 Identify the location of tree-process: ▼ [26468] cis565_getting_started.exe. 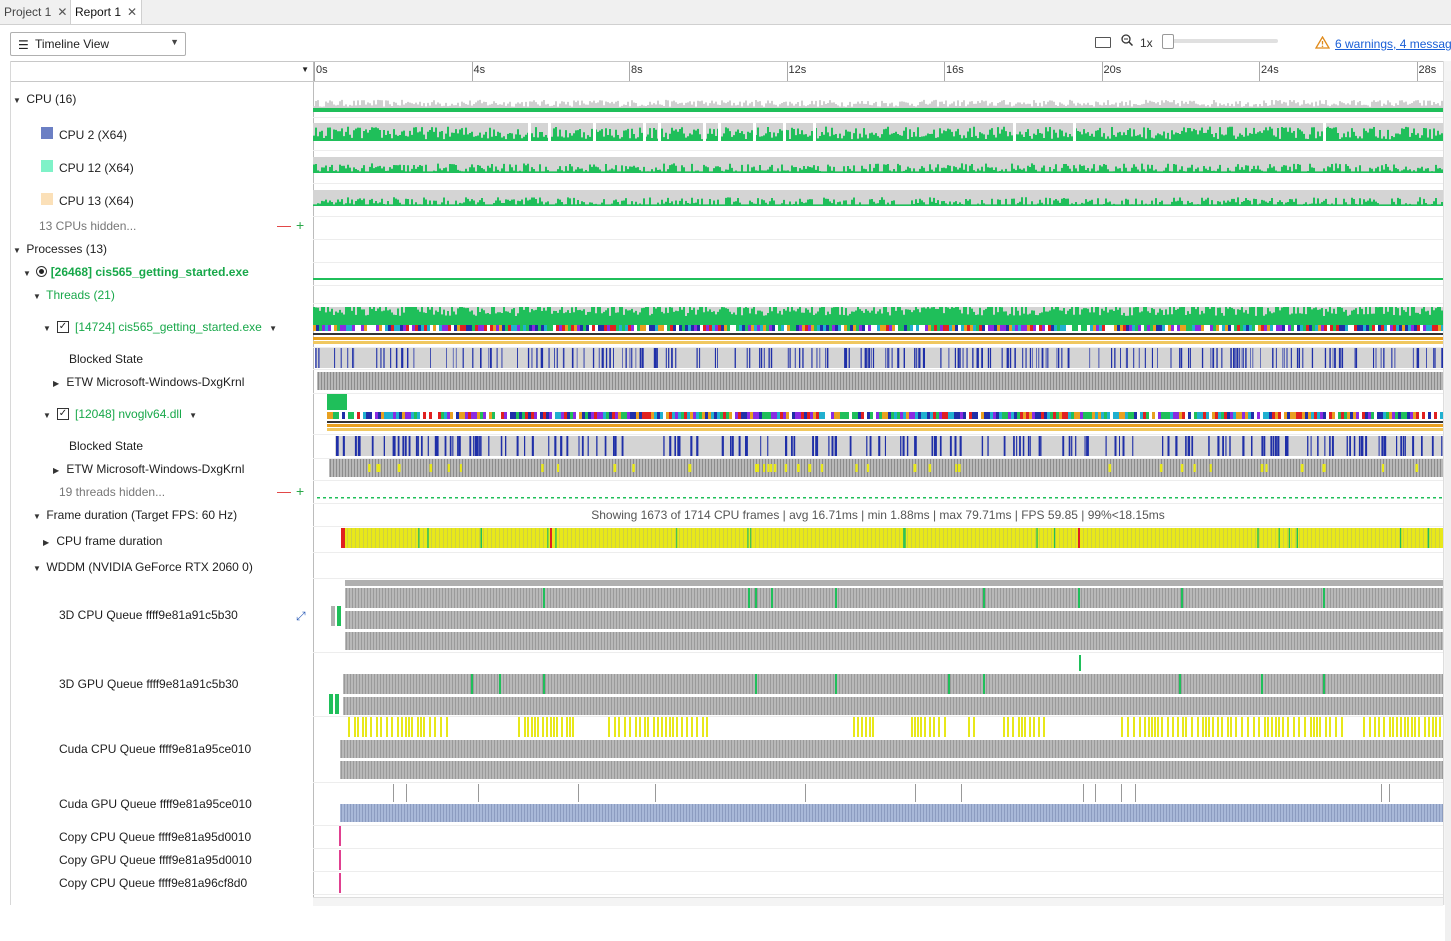
(136, 272).